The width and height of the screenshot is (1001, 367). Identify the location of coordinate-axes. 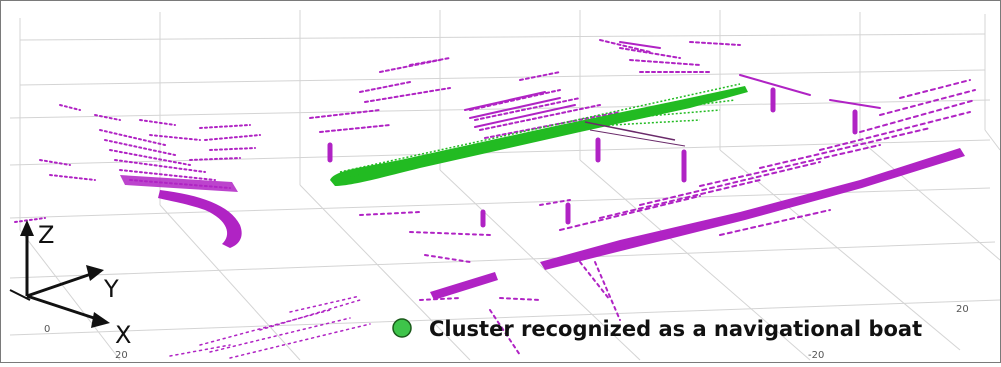
(59, 274).